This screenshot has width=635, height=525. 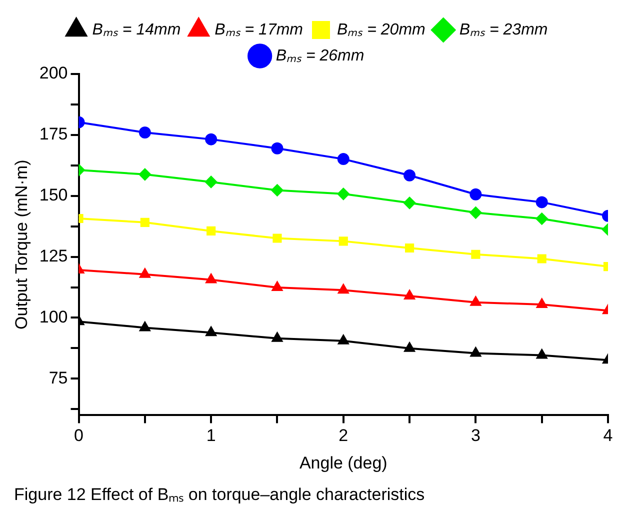 What do you see at coordinates (53, 73) in the screenshot?
I see `y-tick-label: 200` at bounding box center [53, 73].